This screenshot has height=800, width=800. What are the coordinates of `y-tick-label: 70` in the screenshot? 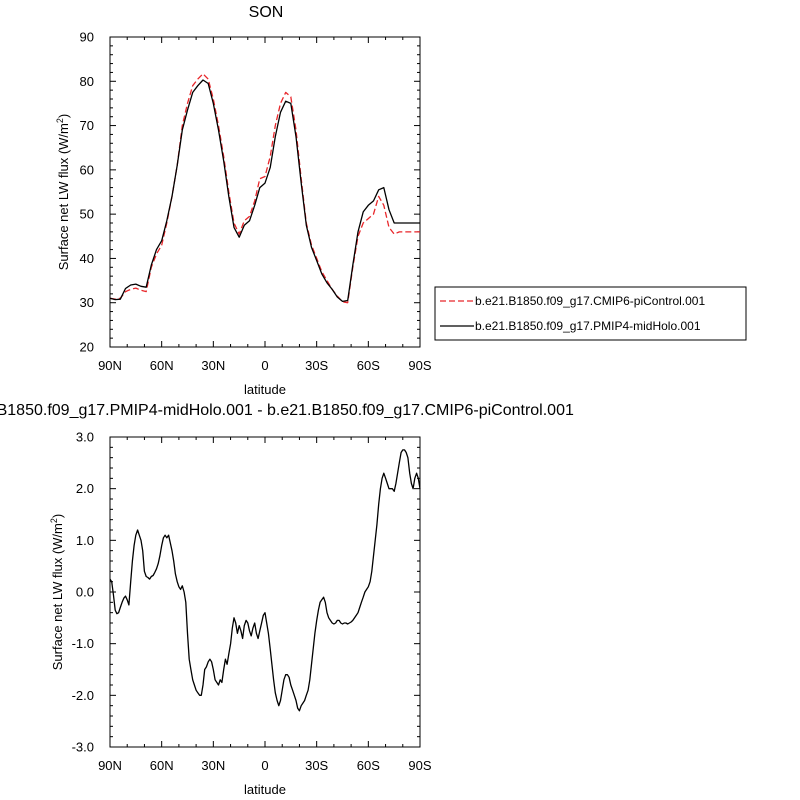 It's located at (87, 125).